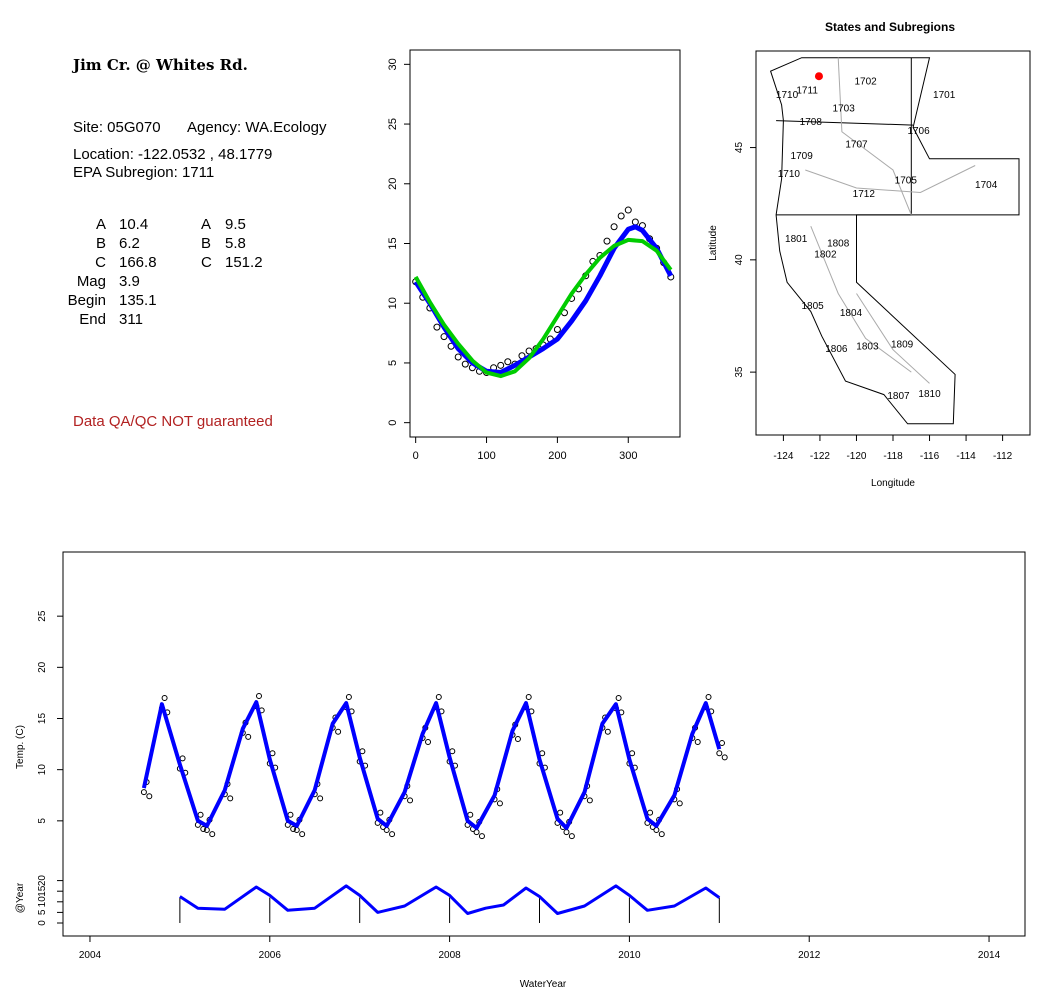 This screenshot has width=1038, height=1001. Describe the element at coordinates (930, 456) in the screenshot. I see `x-tick-label: -116` at that location.